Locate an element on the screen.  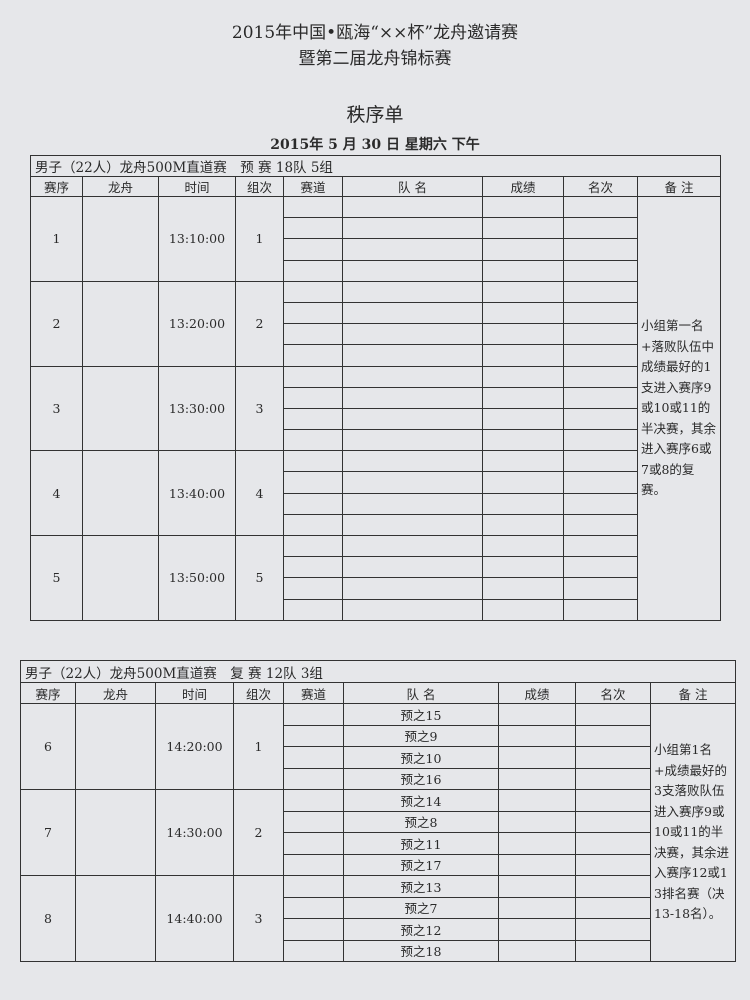
column-header: 龙舟 is located at coordinates (115, 693).